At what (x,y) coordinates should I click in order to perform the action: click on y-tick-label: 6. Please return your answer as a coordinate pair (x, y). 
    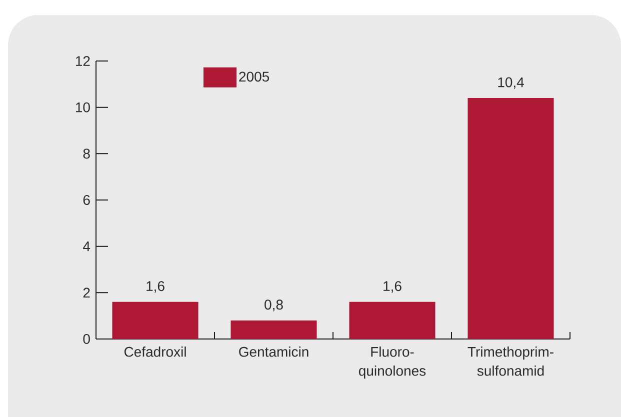
    Looking at the image, I should click on (86, 200).